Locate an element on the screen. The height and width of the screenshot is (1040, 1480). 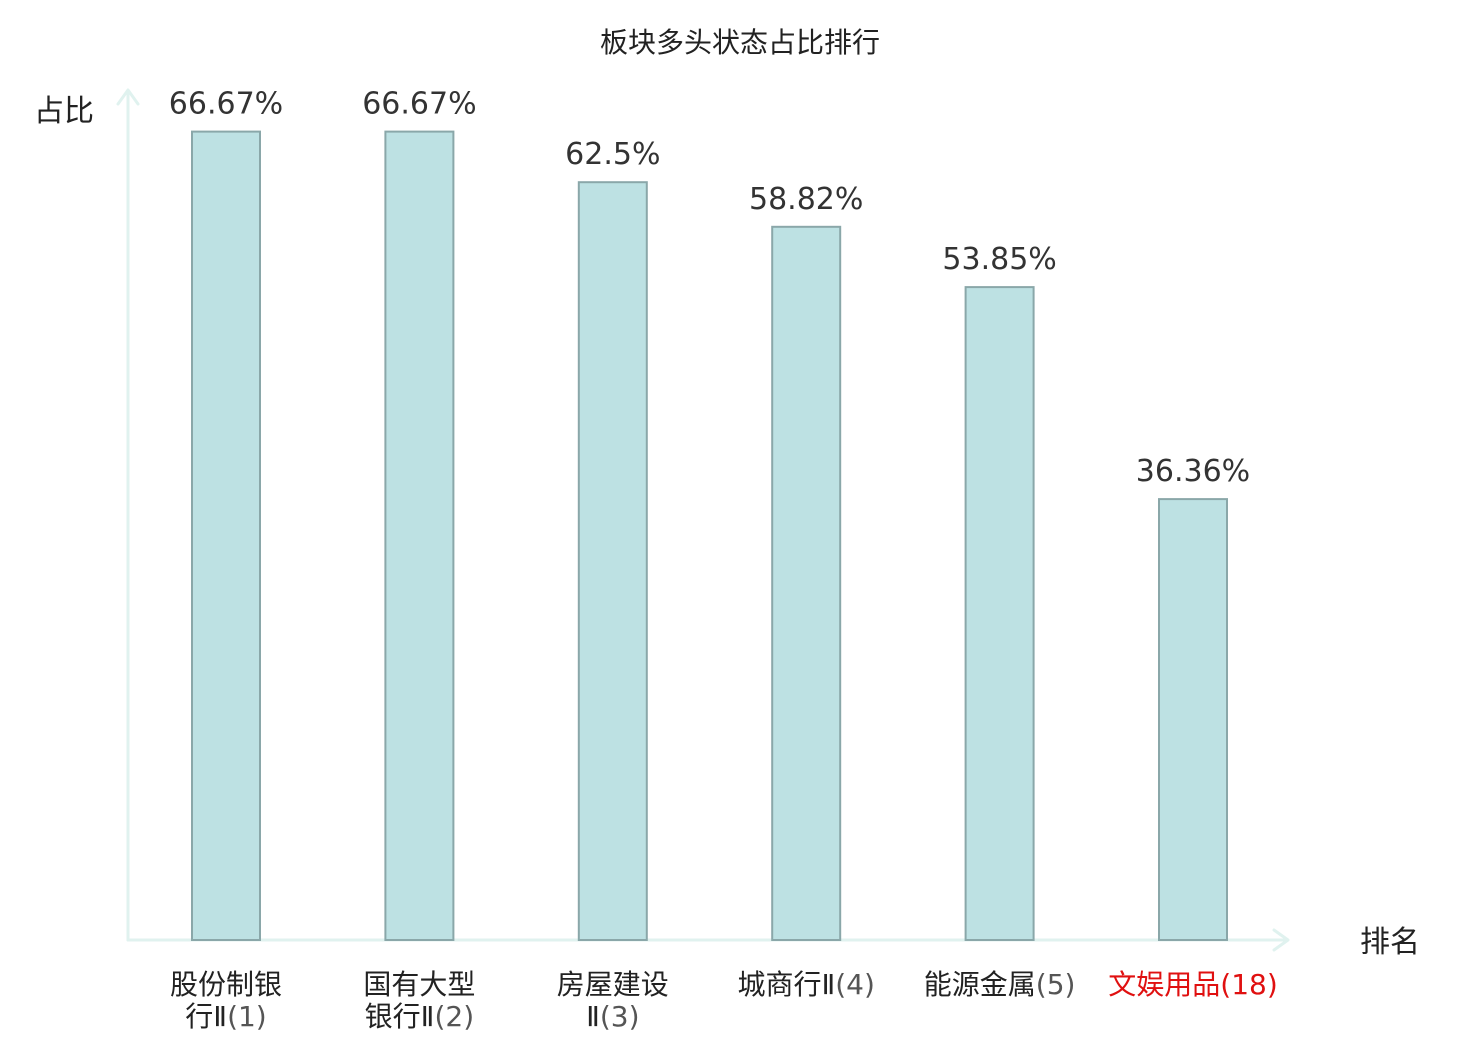
y-axis-label: 占比 is located at coordinates (64, 111).